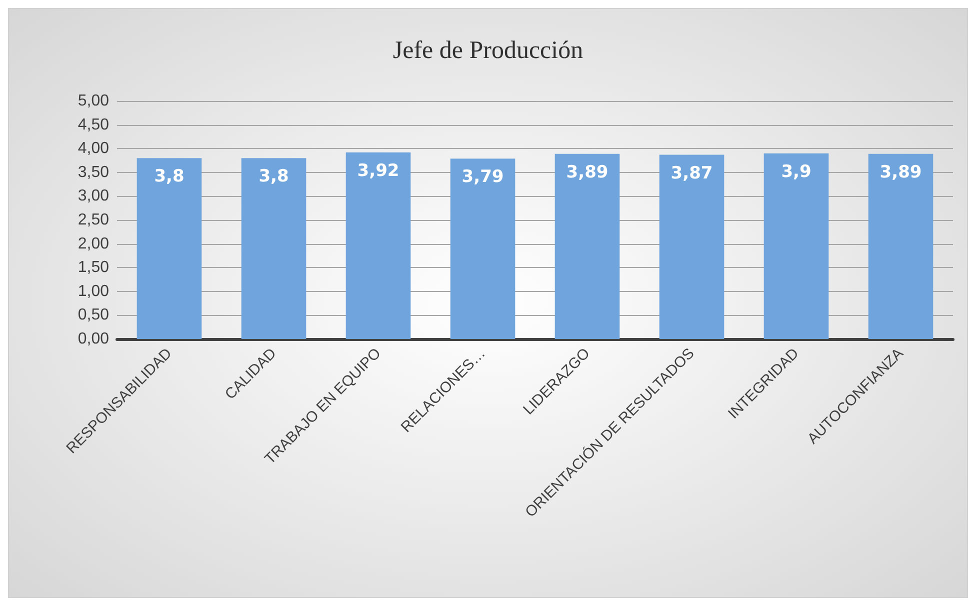 This screenshot has width=974, height=604. What do you see at coordinates (94, 339) in the screenshot?
I see `y-tick-label: 0,00` at bounding box center [94, 339].